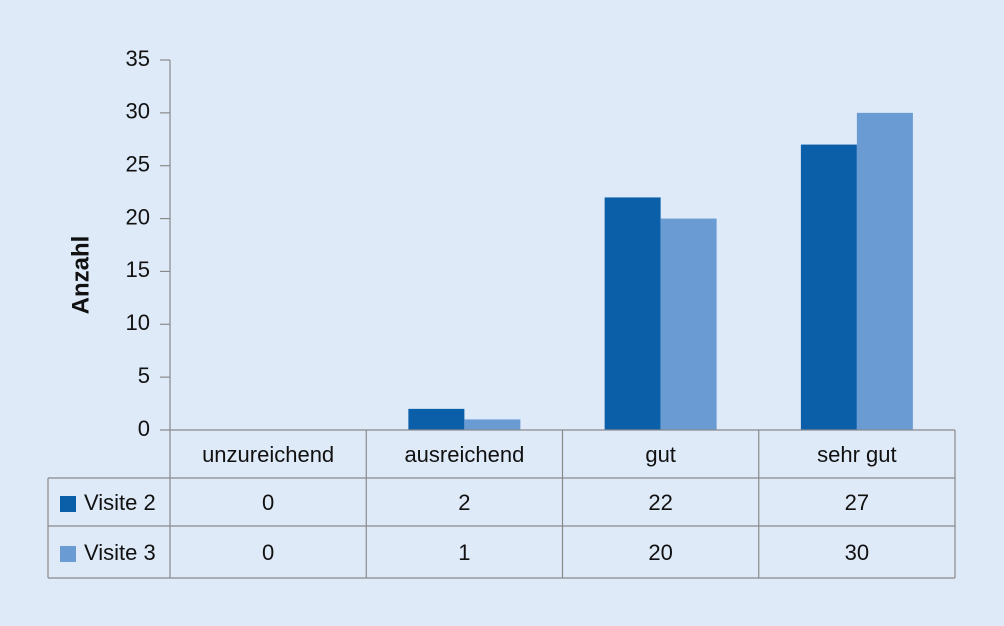  Describe the element at coordinates (120, 552) in the screenshot. I see `legend-label: Visite 3` at that location.